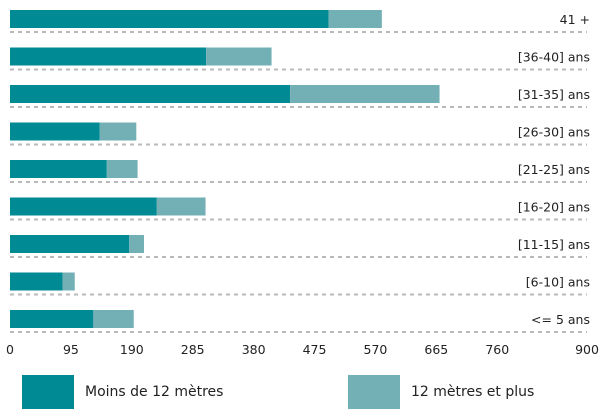 The height and width of the screenshot is (417, 604). I want to click on x-tick-label: 0, so click(10, 349).